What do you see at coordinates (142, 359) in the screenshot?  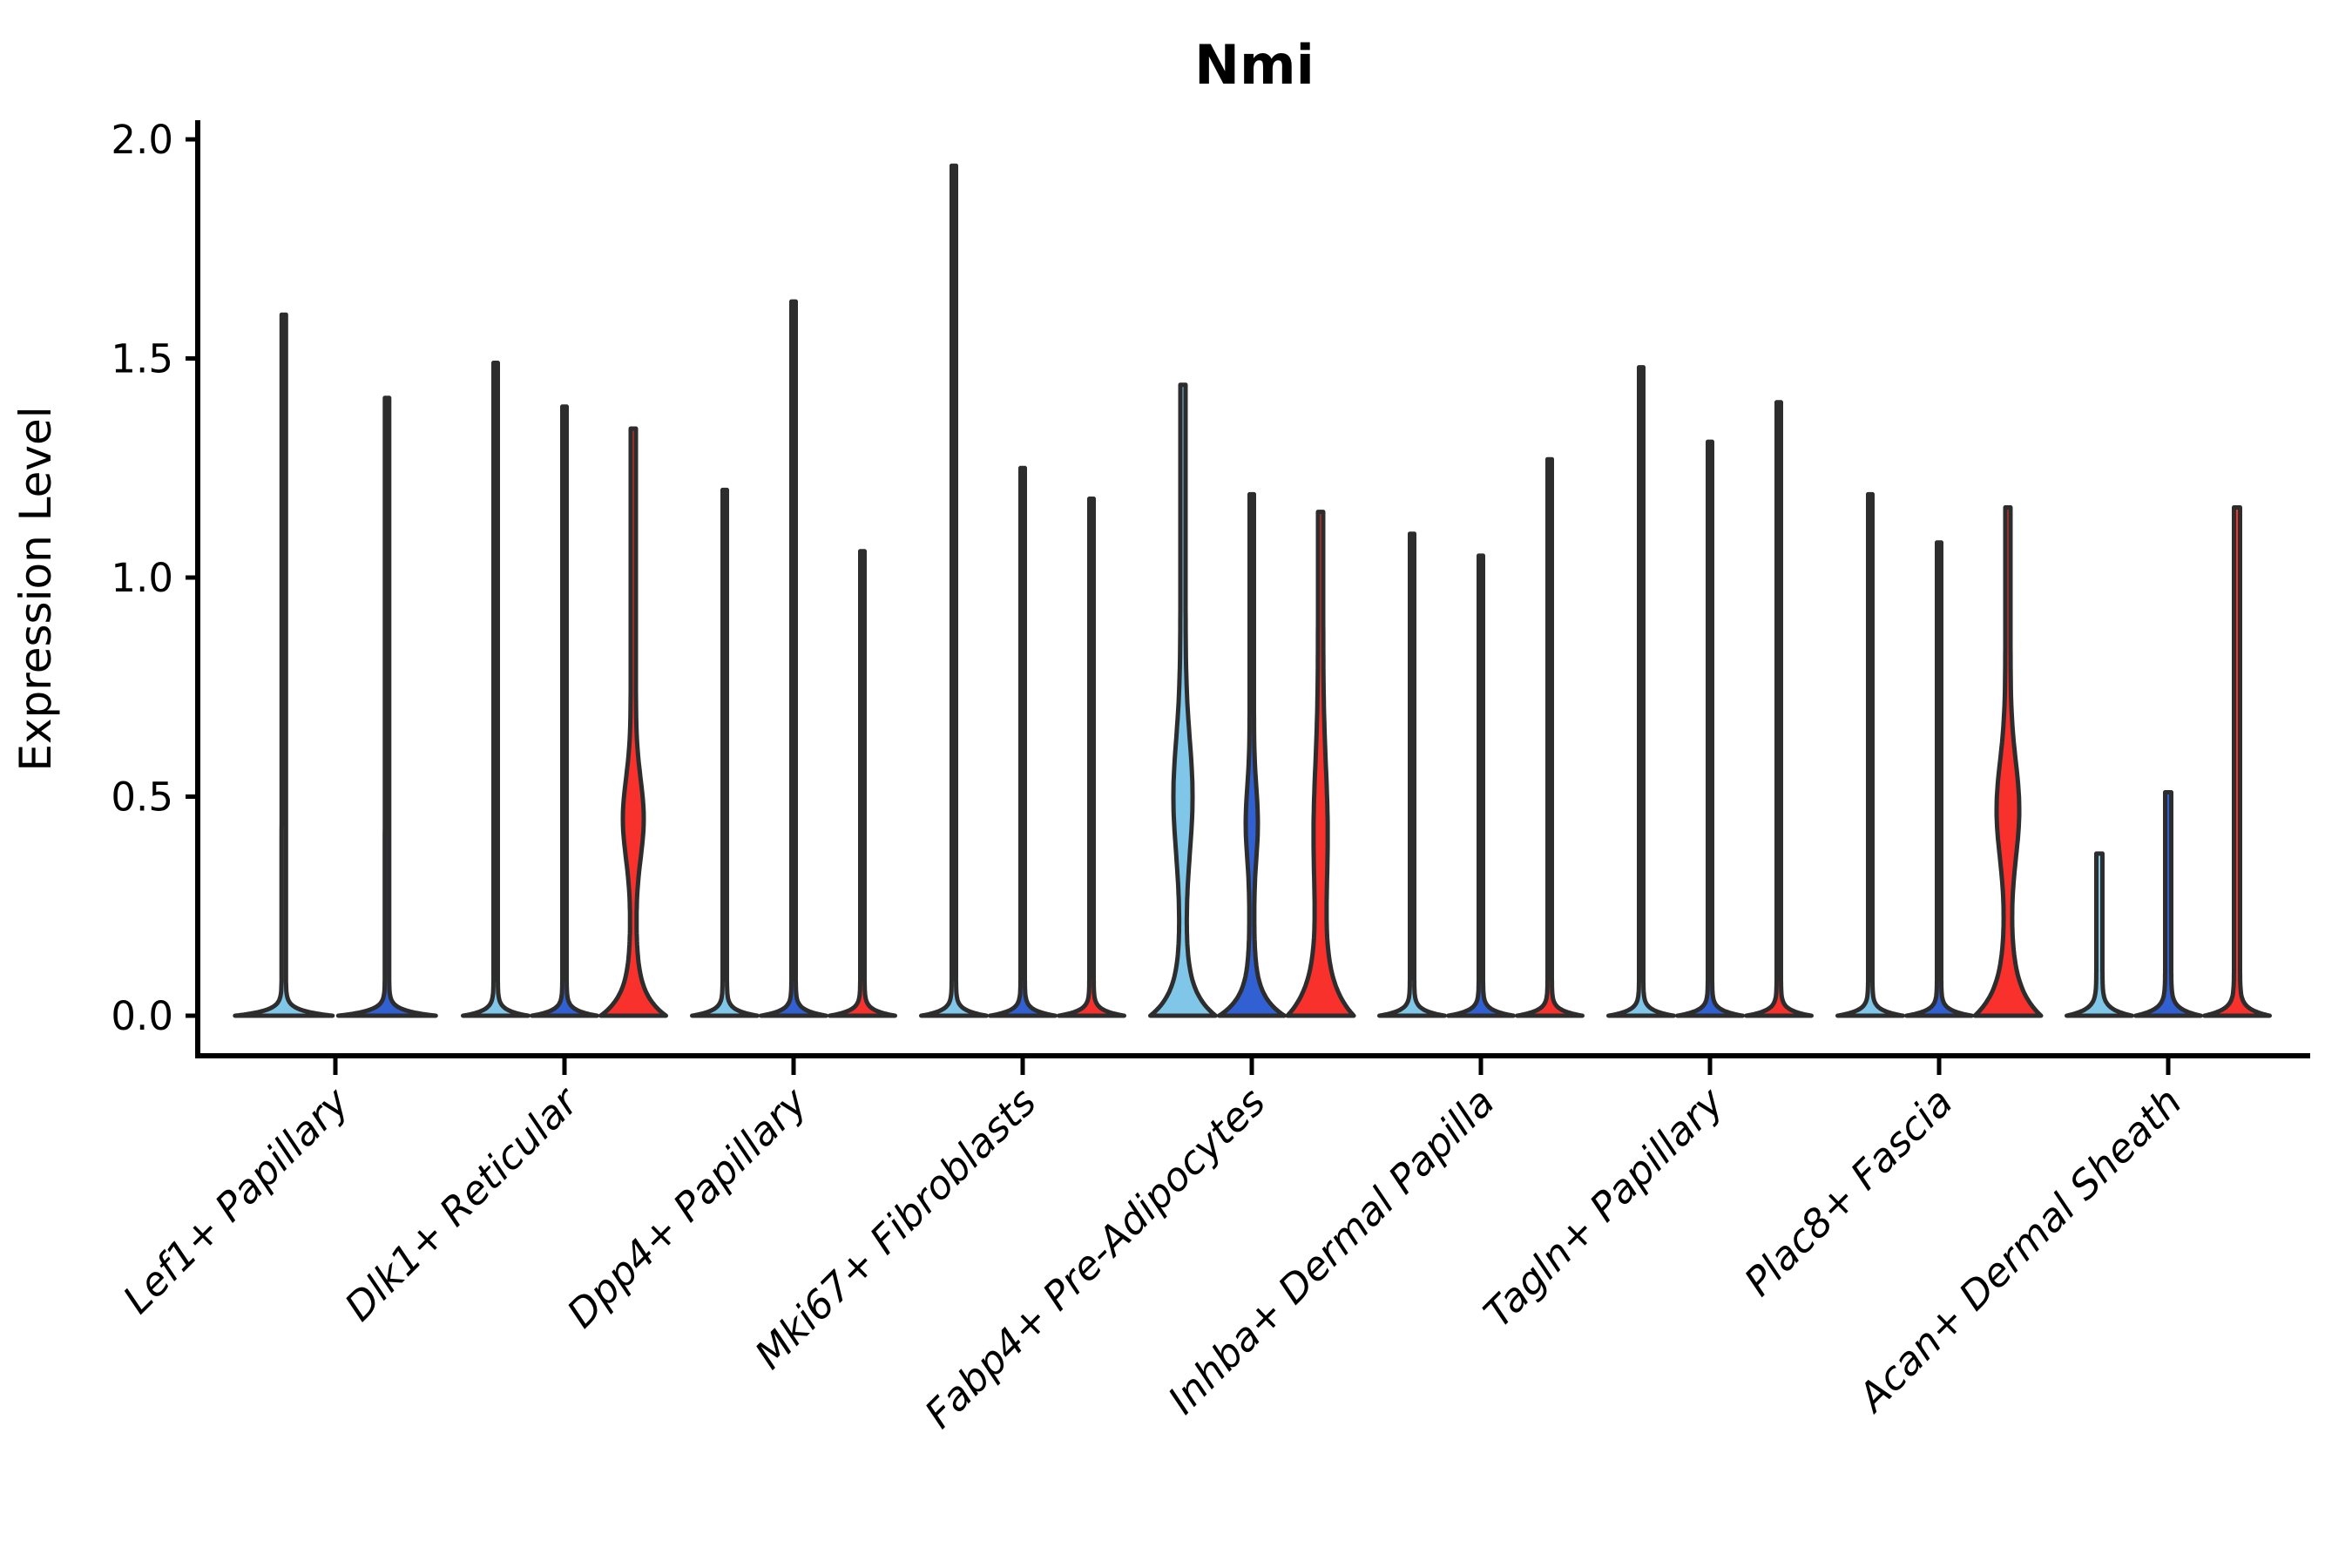 I see `y-tick-label-1.5: 1.5` at bounding box center [142, 359].